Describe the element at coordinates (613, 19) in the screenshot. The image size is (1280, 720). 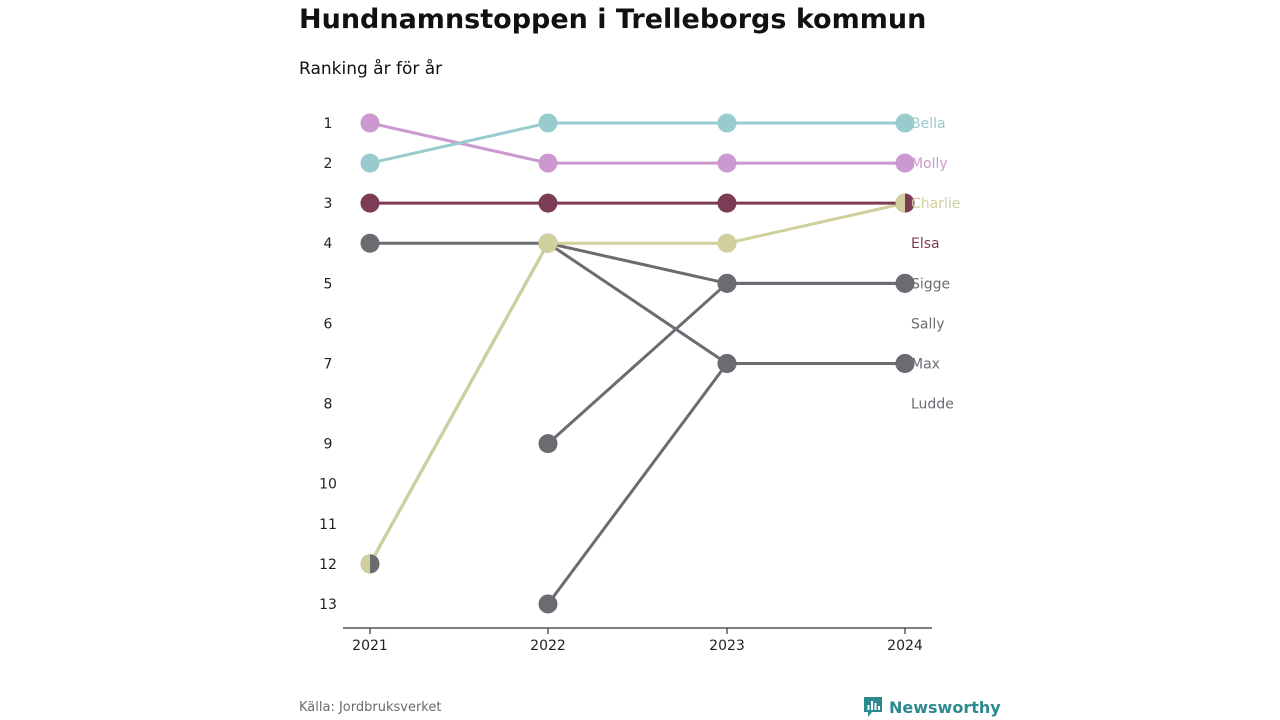
I see `chart-title: Hundnamnstoppen i Trelleborgs kommun` at that location.